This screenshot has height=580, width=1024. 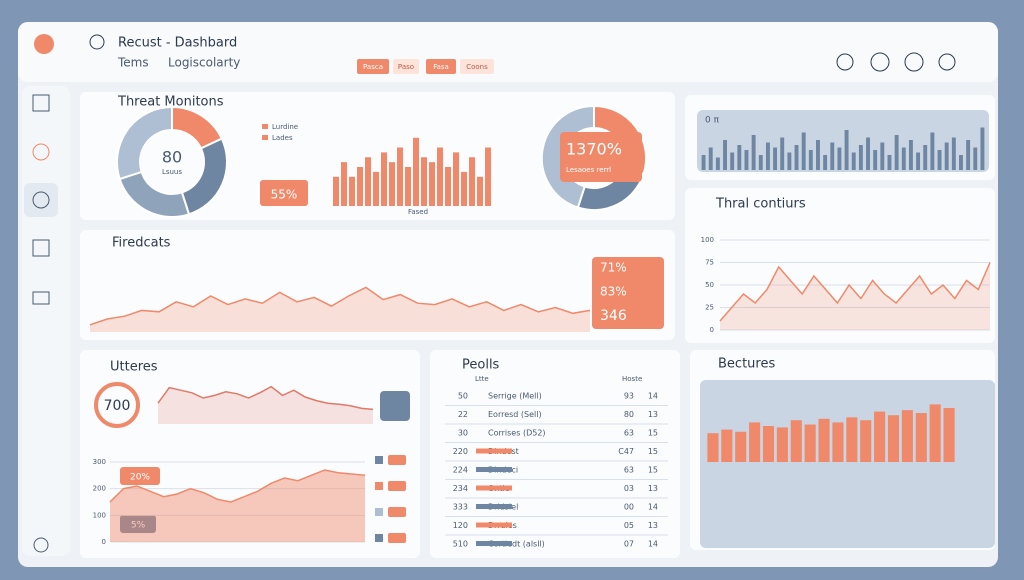 What do you see at coordinates (460, 488) in the screenshot?
I see `cell: 234` at bounding box center [460, 488].